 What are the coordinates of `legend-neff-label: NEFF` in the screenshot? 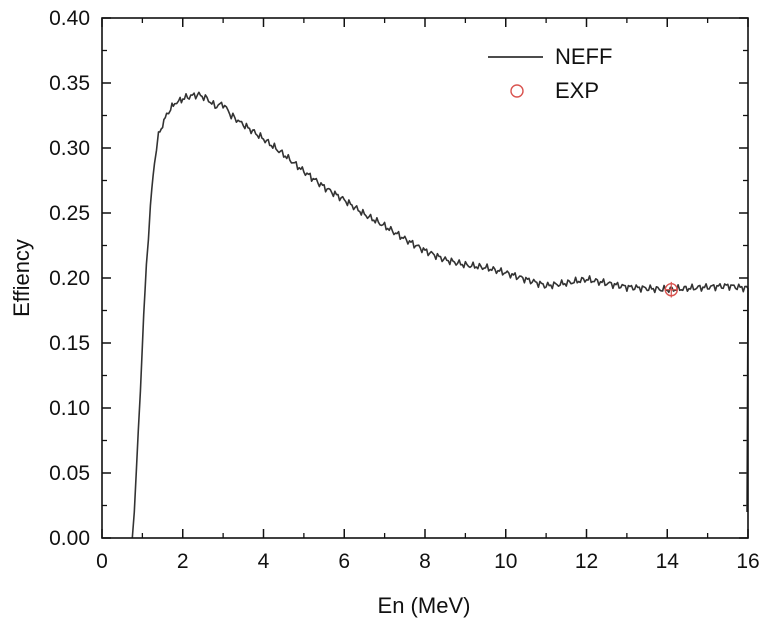 It's located at (583, 56).